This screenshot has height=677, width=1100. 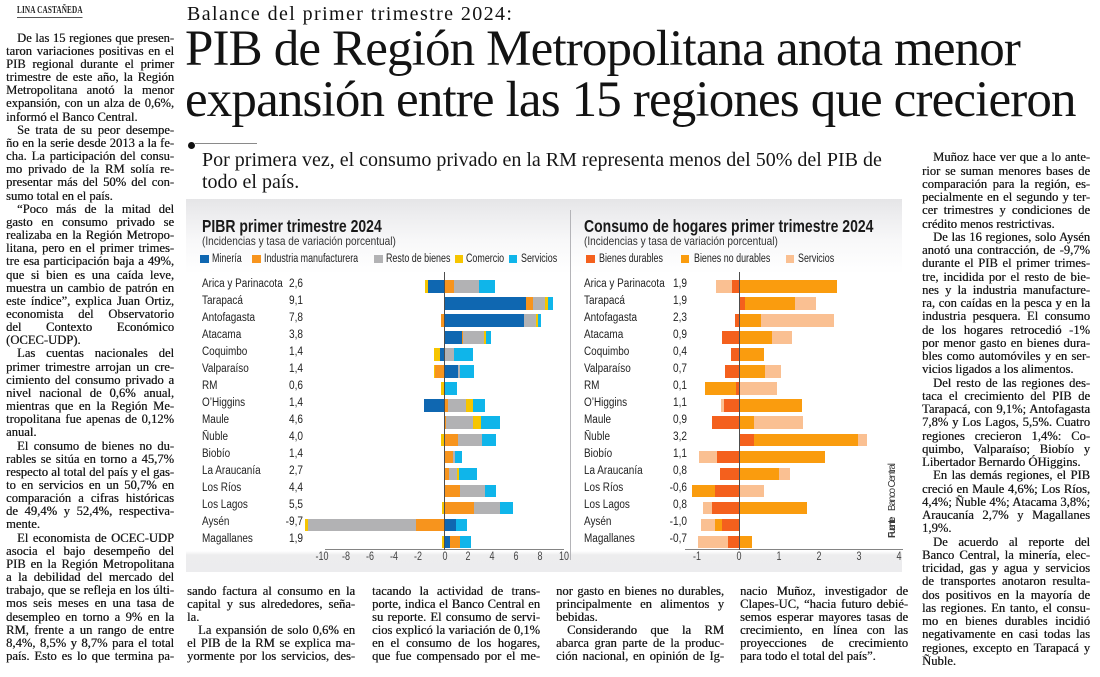 What do you see at coordinates (892, 487) in the screenshot?
I see `svg-text: Banco Central` at bounding box center [892, 487].